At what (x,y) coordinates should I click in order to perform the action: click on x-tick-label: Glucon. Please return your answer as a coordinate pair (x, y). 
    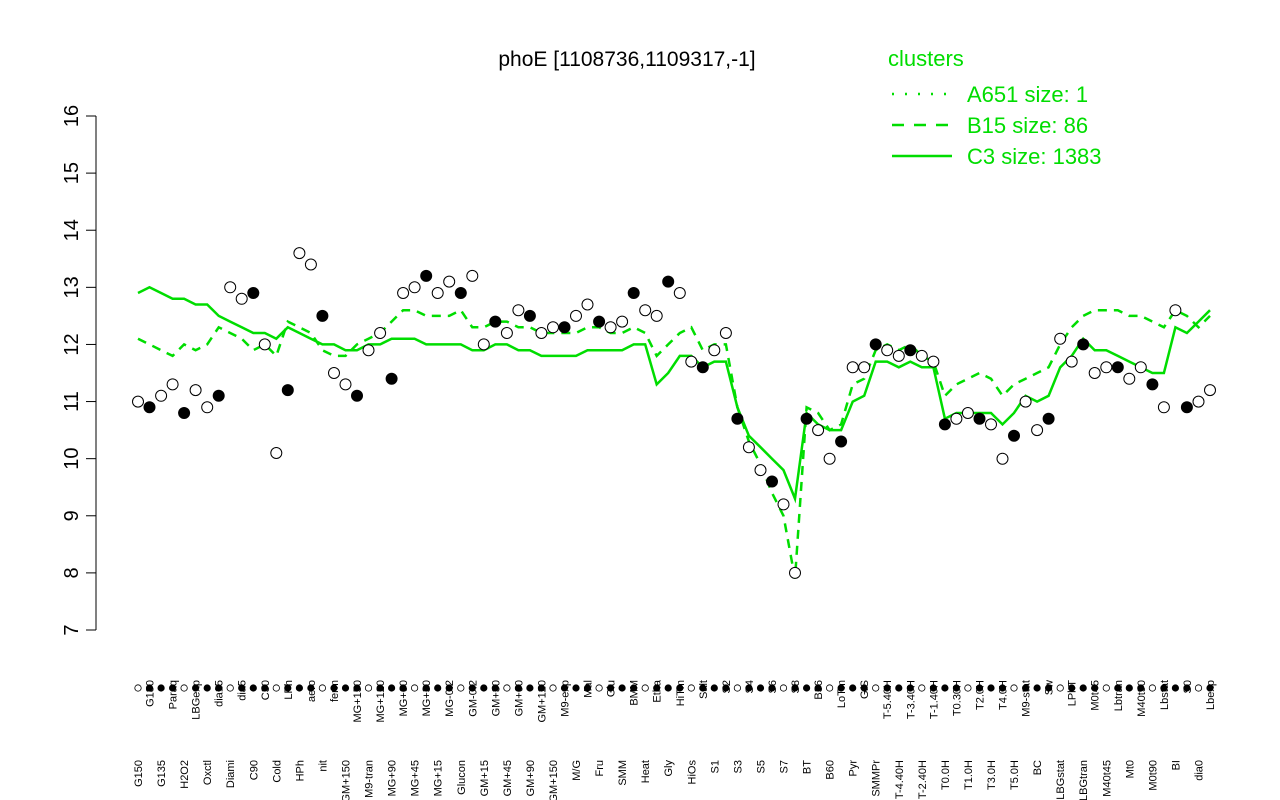
    Looking at the image, I should click on (462, 777).